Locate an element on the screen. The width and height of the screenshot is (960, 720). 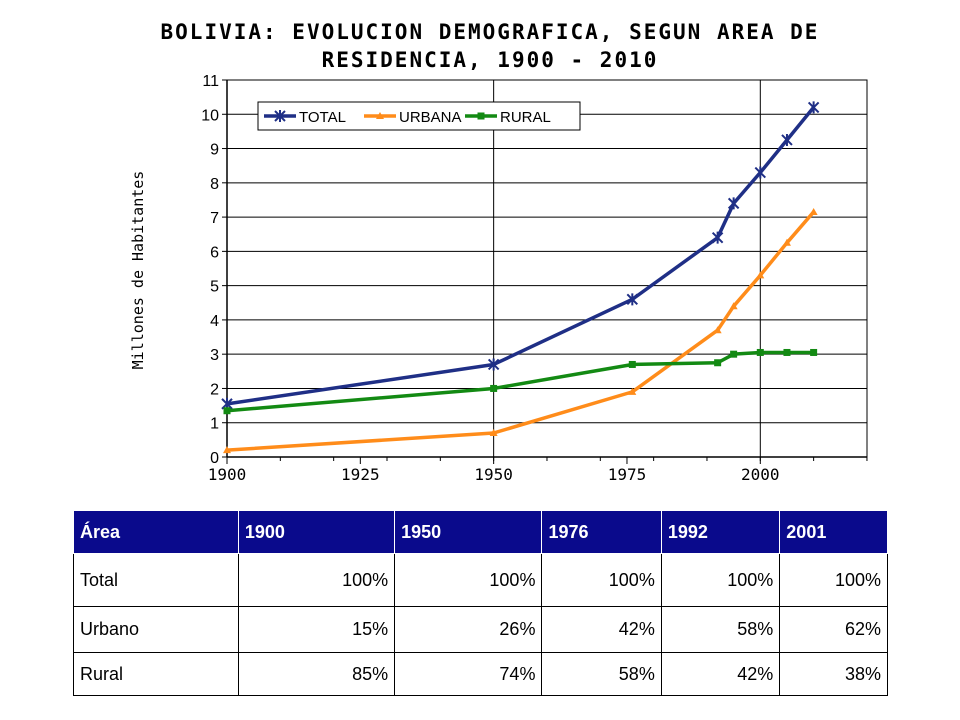
table-header-cell: 1992 is located at coordinates (720, 532).